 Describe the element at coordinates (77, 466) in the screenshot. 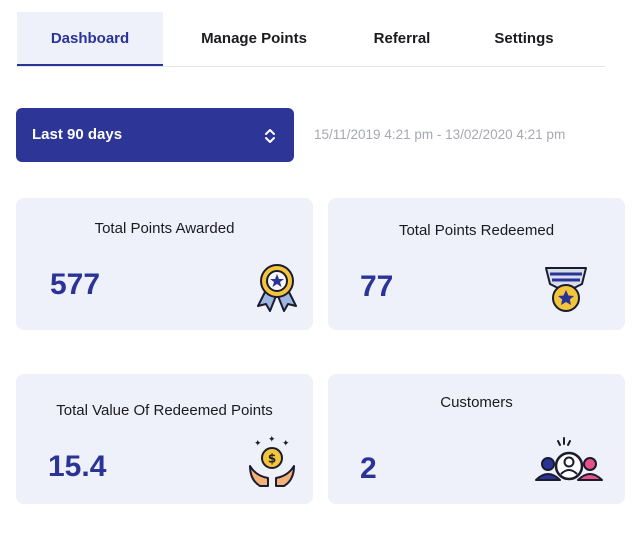

I see `card-value: 15.4` at that location.